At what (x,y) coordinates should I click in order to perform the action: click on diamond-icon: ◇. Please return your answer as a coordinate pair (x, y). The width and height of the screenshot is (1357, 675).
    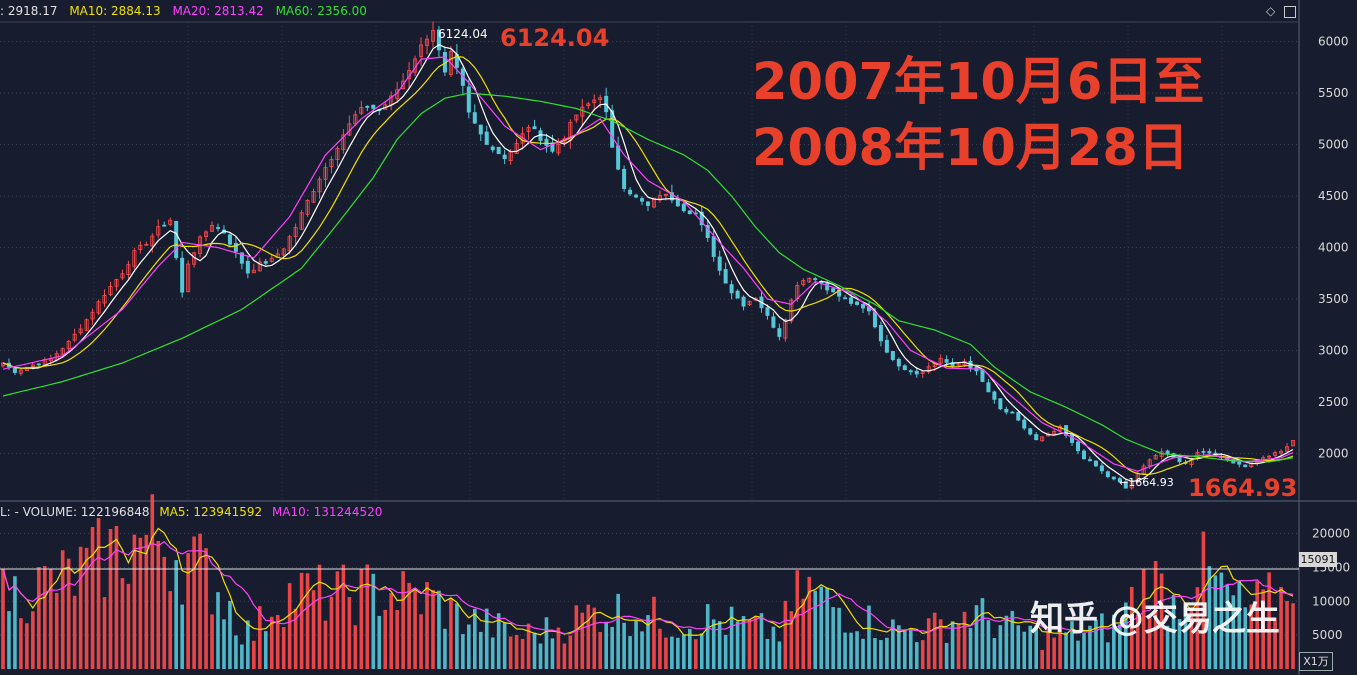
    Looking at the image, I should click on (1271, 11).